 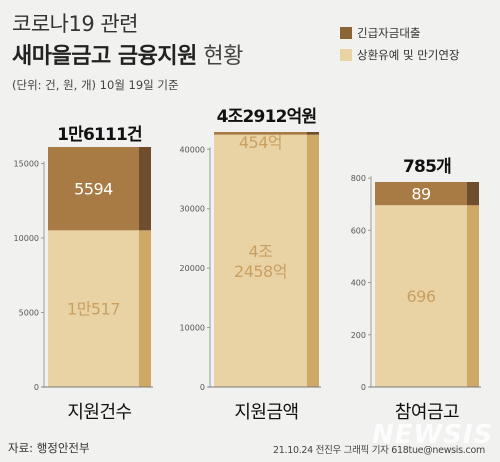 I want to click on data-label-emergency: 454억, so click(x=260, y=142).